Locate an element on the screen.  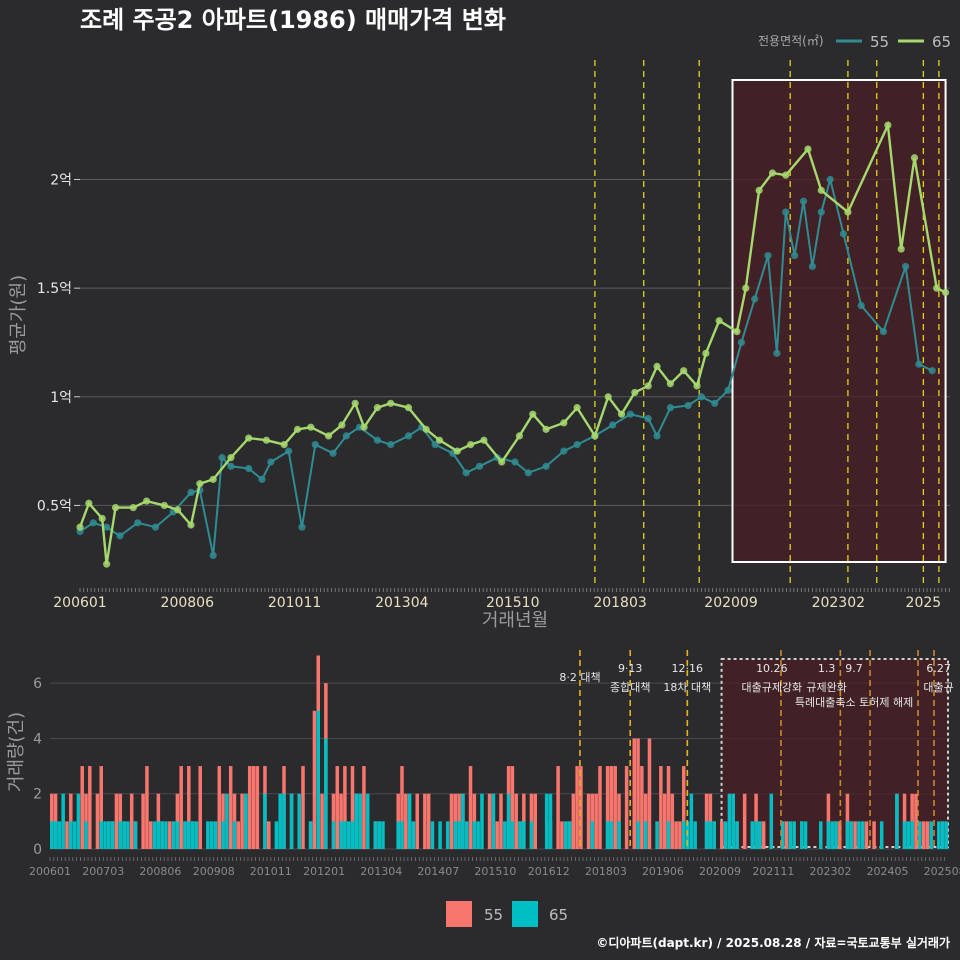
volume-x-tick-label-13: 202111 is located at coordinates (773, 871).